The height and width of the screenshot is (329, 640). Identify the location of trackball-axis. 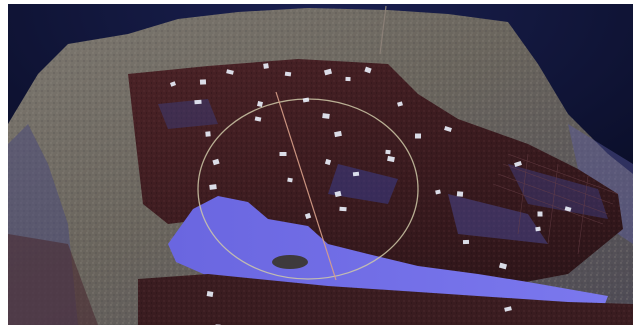
(306, 186).